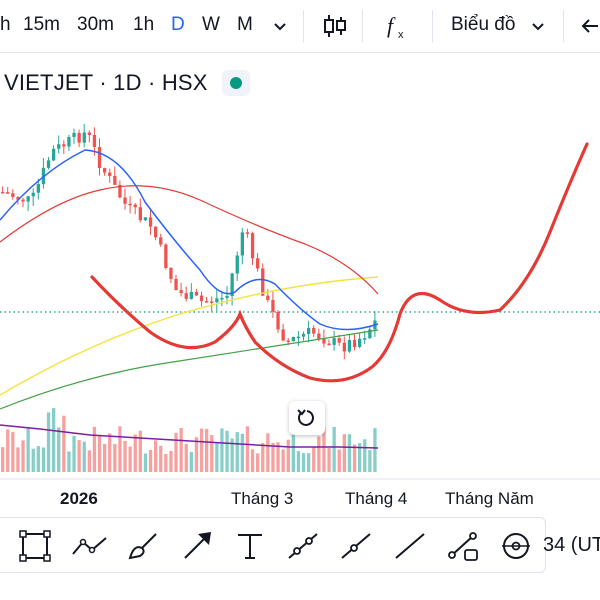  What do you see at coordinates (262, 498) in the screenshot?
I see `time-axis-label-march: Tháng 3` at bounding box center [262, 498].